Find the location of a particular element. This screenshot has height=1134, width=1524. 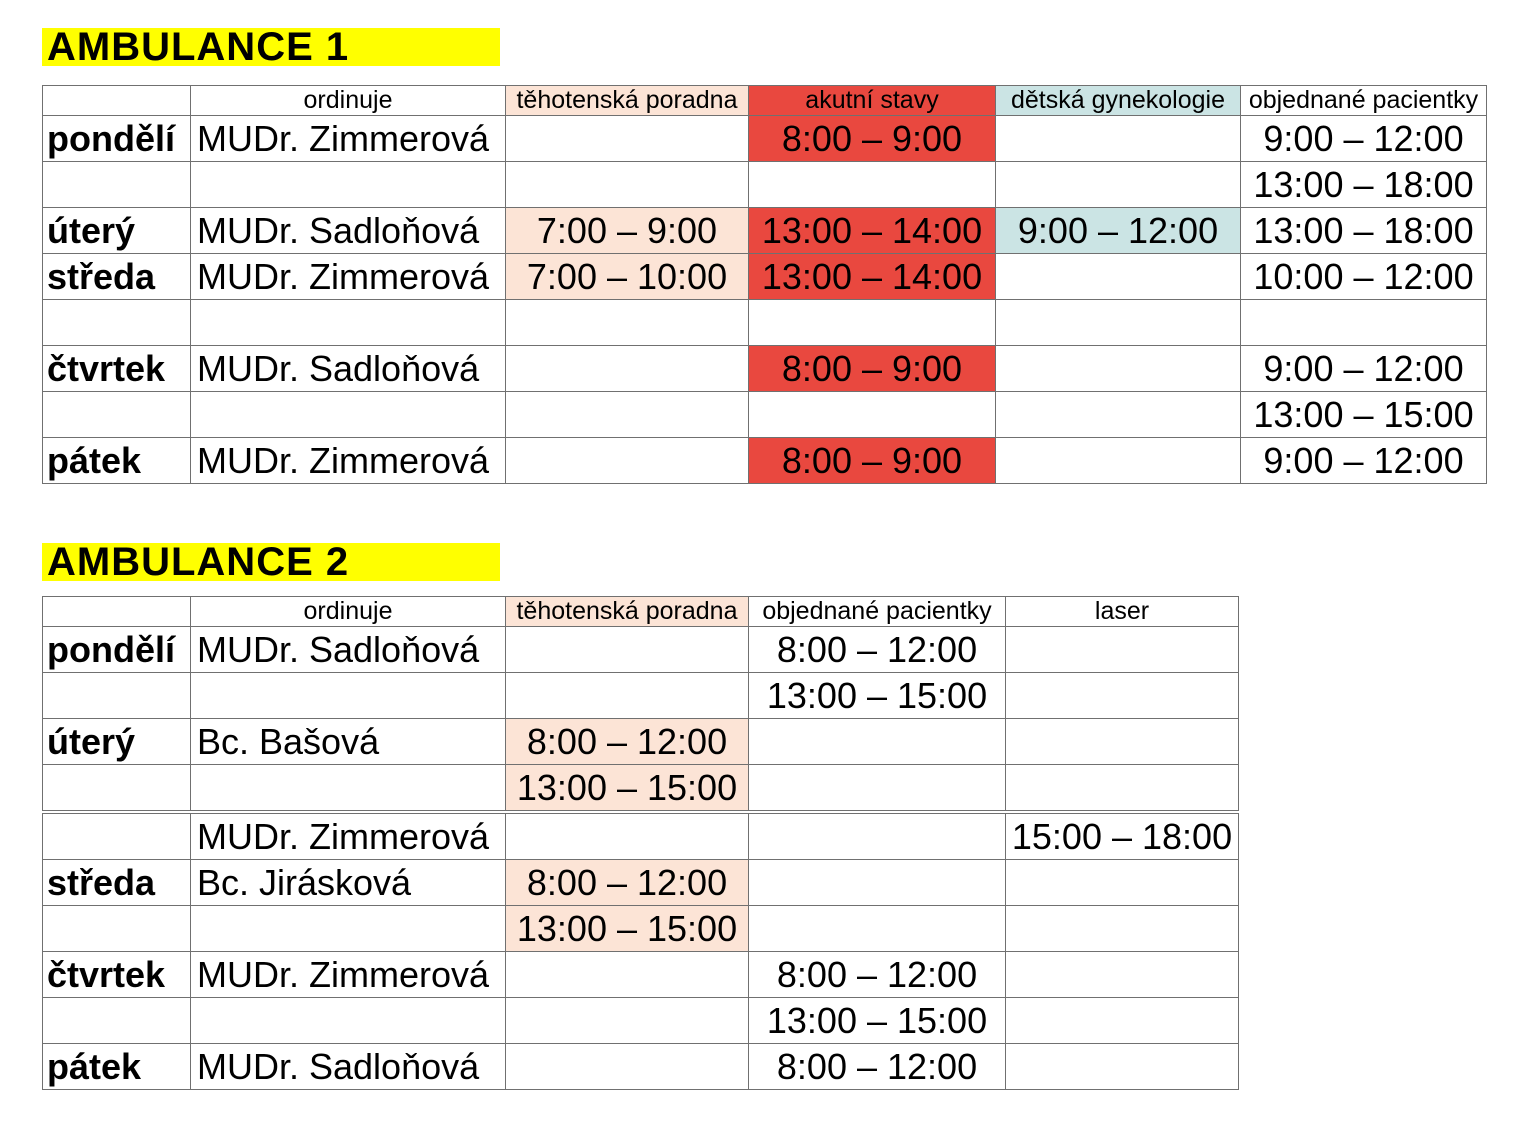

column-header: těhotenská poradna is located at coordinates (627, 100).